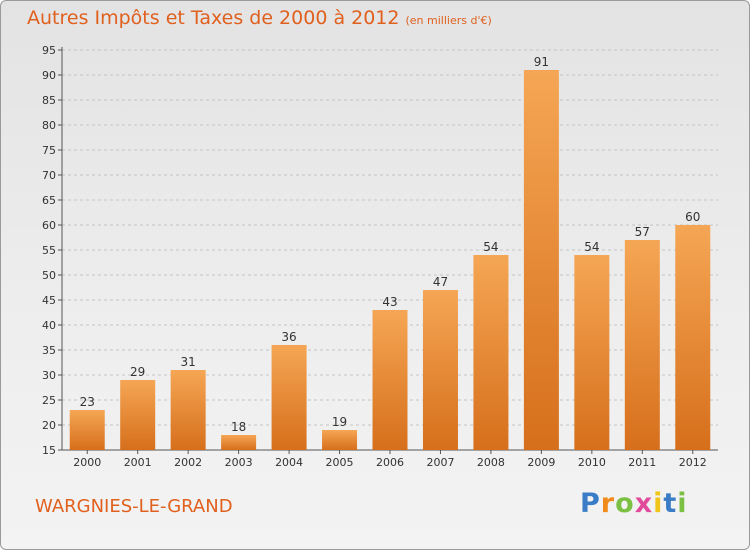 The image size is (750, 550). I want to click on bar-2006, so click(390, 380).